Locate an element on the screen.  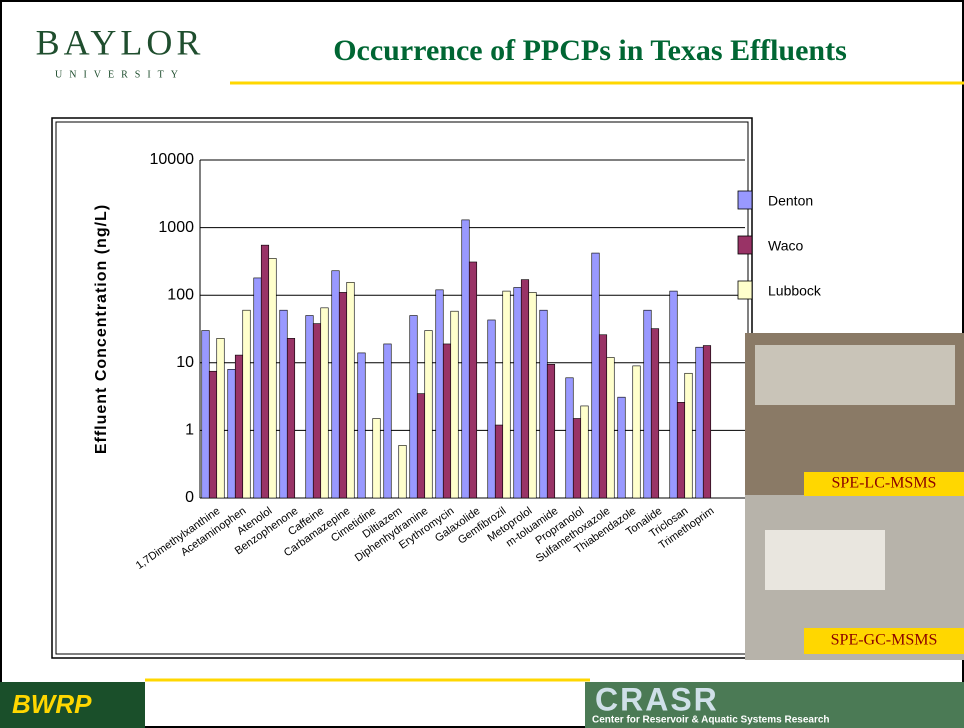
y-axis-title: Effluent Concentration (ng/L) is located at coordinates (101, 329).